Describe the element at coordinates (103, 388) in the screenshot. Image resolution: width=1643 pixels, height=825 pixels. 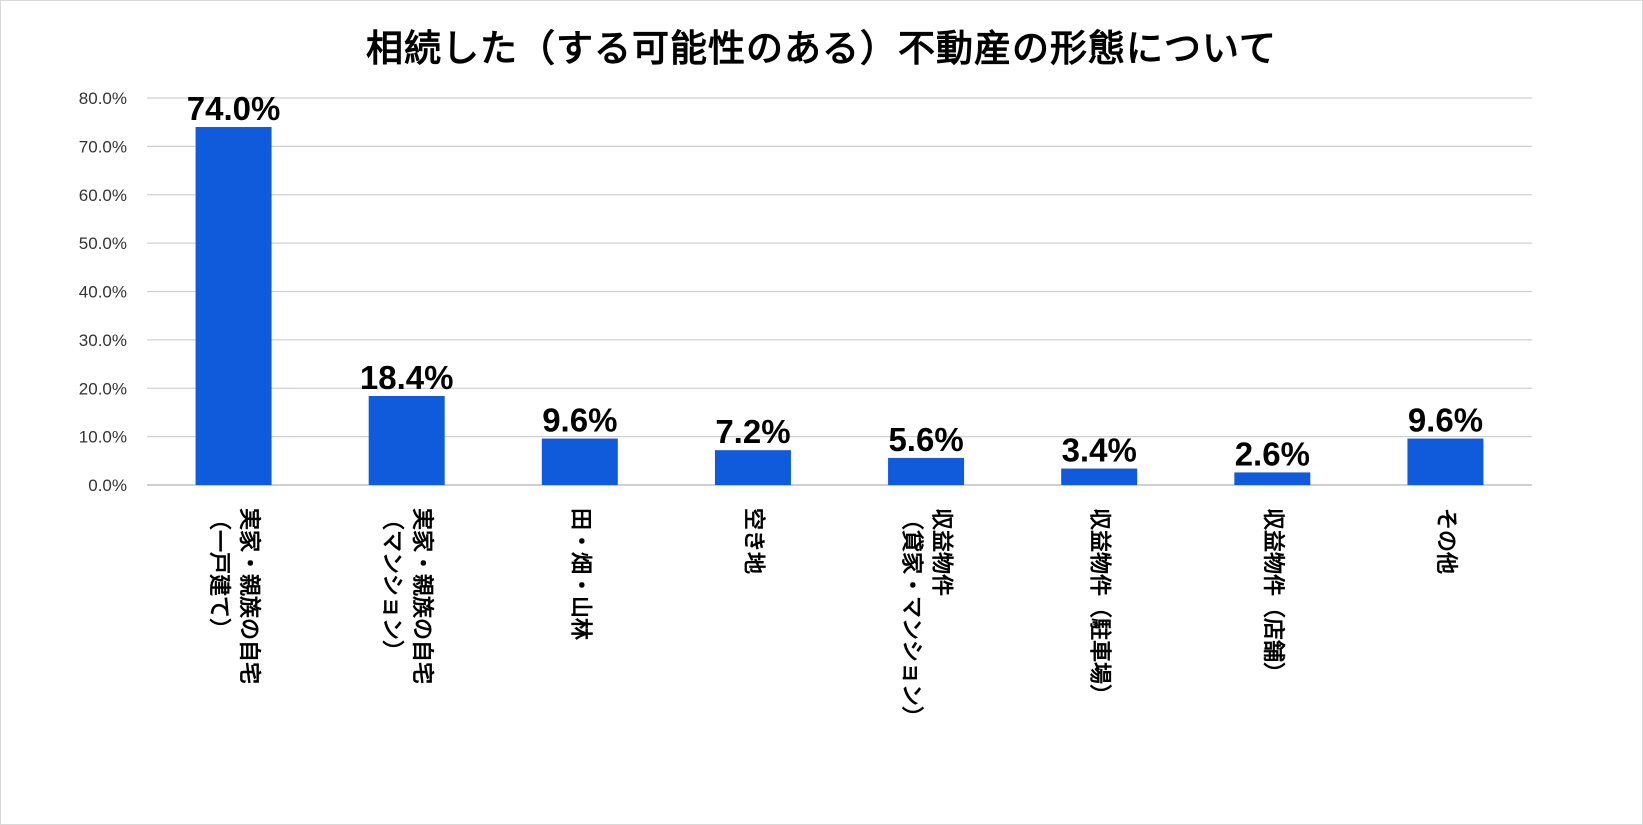
I see `y-tick-label: 20.0%` at that location.